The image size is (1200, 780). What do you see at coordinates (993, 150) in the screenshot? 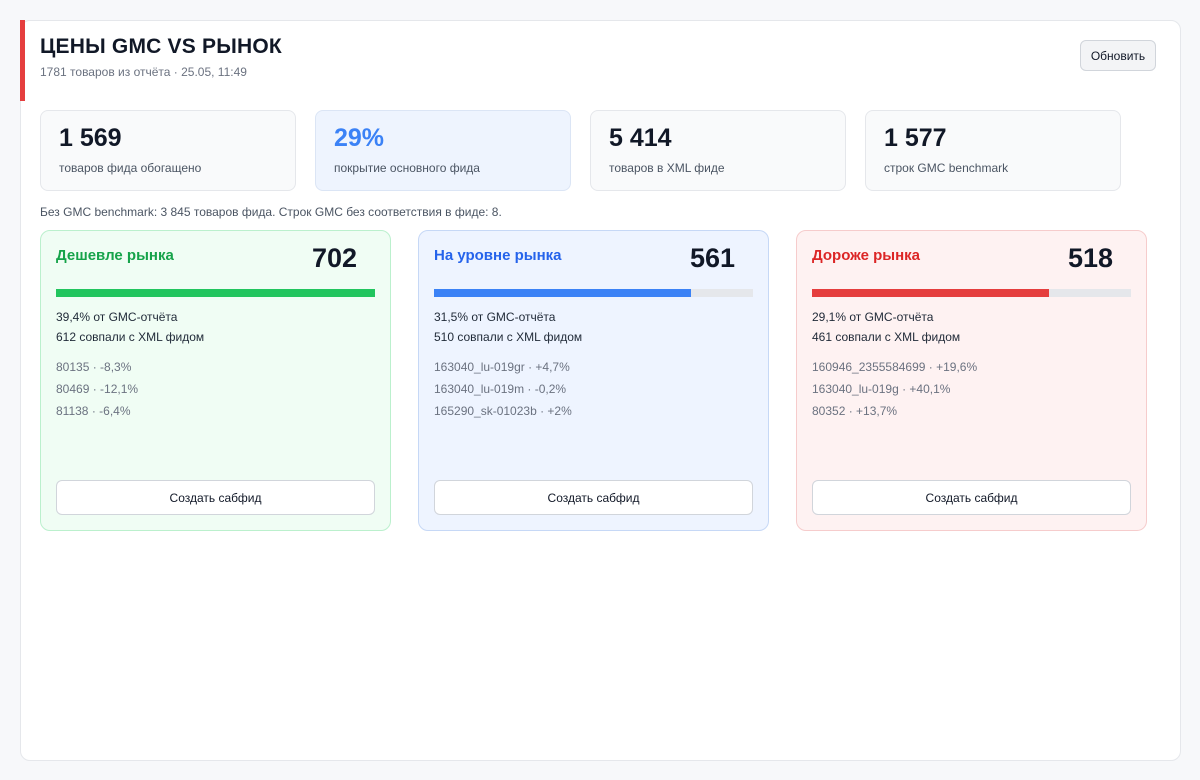
I see `stat-gmc-rows: 1 577 строк GMC benchmark` at bounding box center [993, 150].